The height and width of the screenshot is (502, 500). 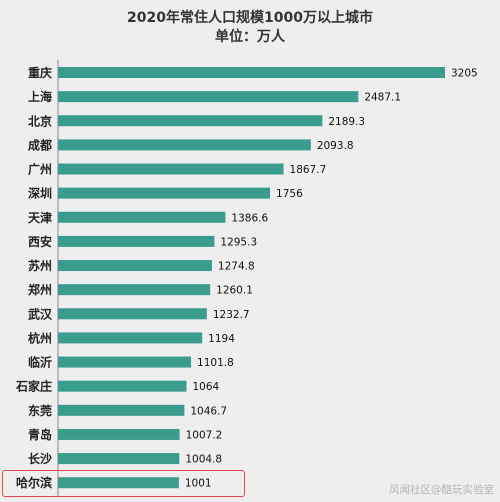 What do you see at coordinates (204, 435) in the screenshot?
I see `value-label: 1007.2` at bounding box center [204, 435].